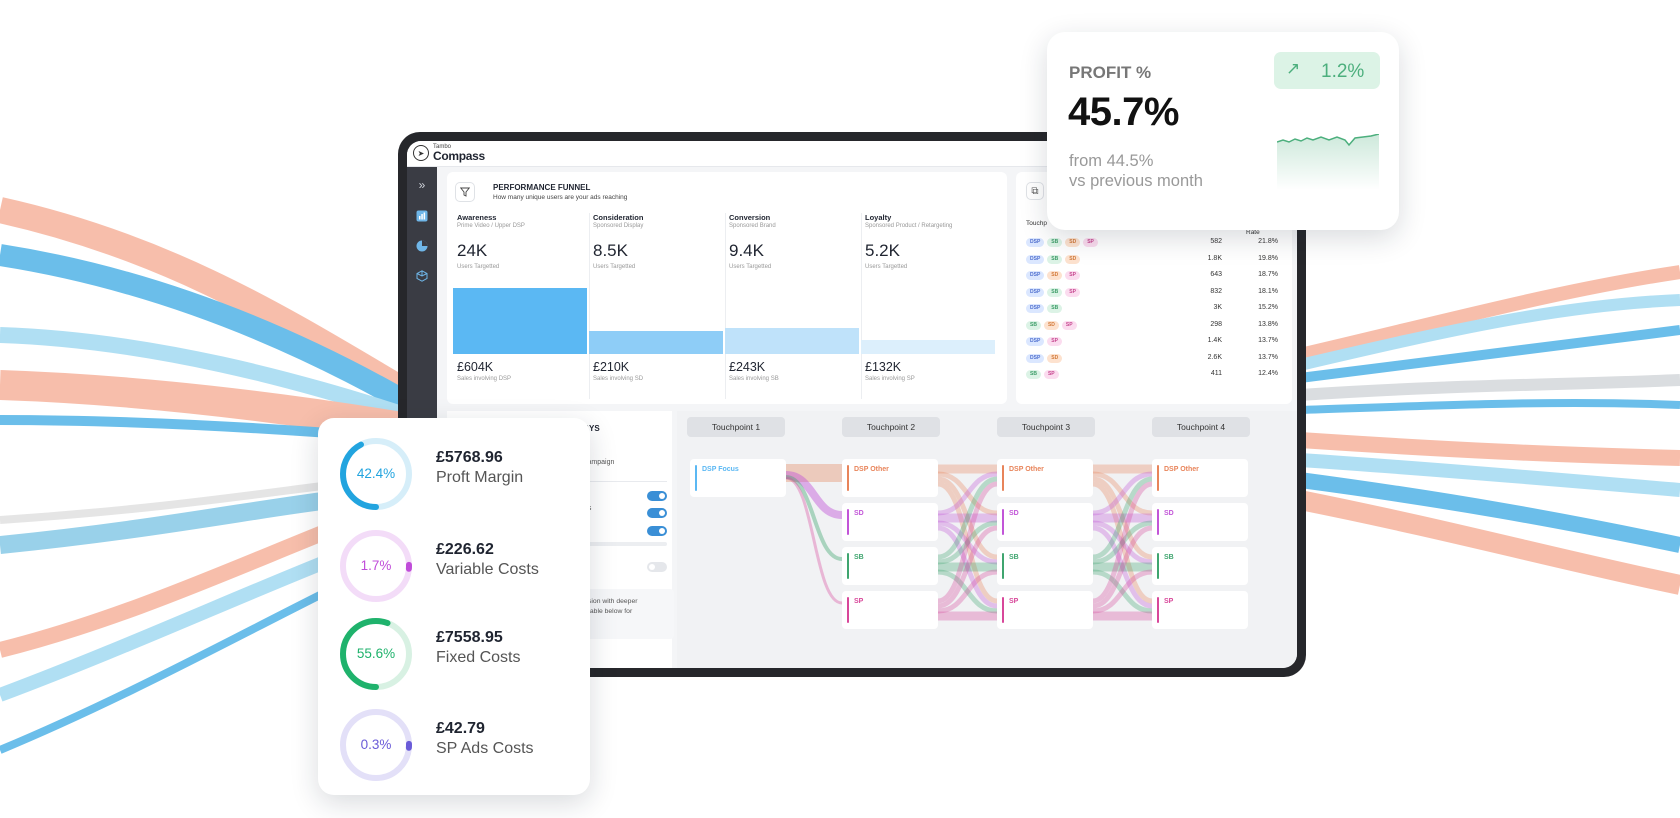 The width and height of the screenshot is (1680, 818). What do you see at coordinates (1201, 427) in the screenshot?
I see `touchpoint-4-header: Touchpoint 4` at bounding box center [1201, 427].